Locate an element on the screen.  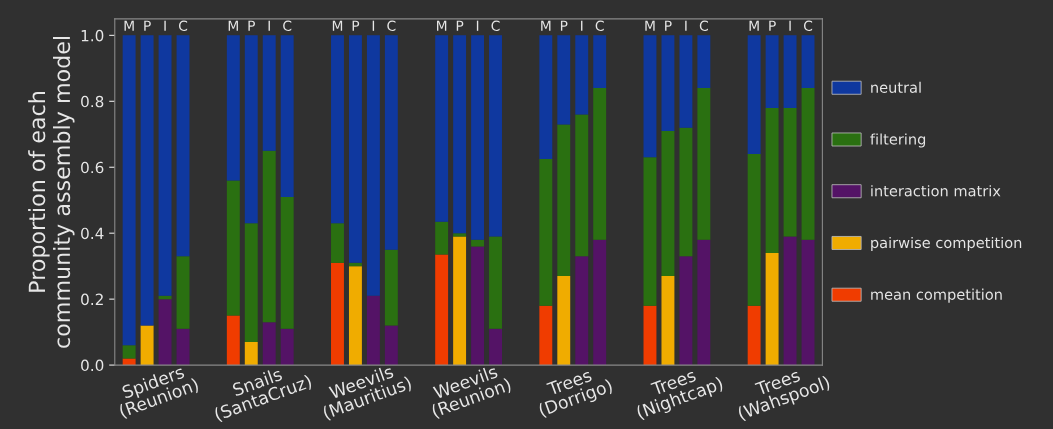
y-tick-label: 0.8 is located at coordinates (92, 101).